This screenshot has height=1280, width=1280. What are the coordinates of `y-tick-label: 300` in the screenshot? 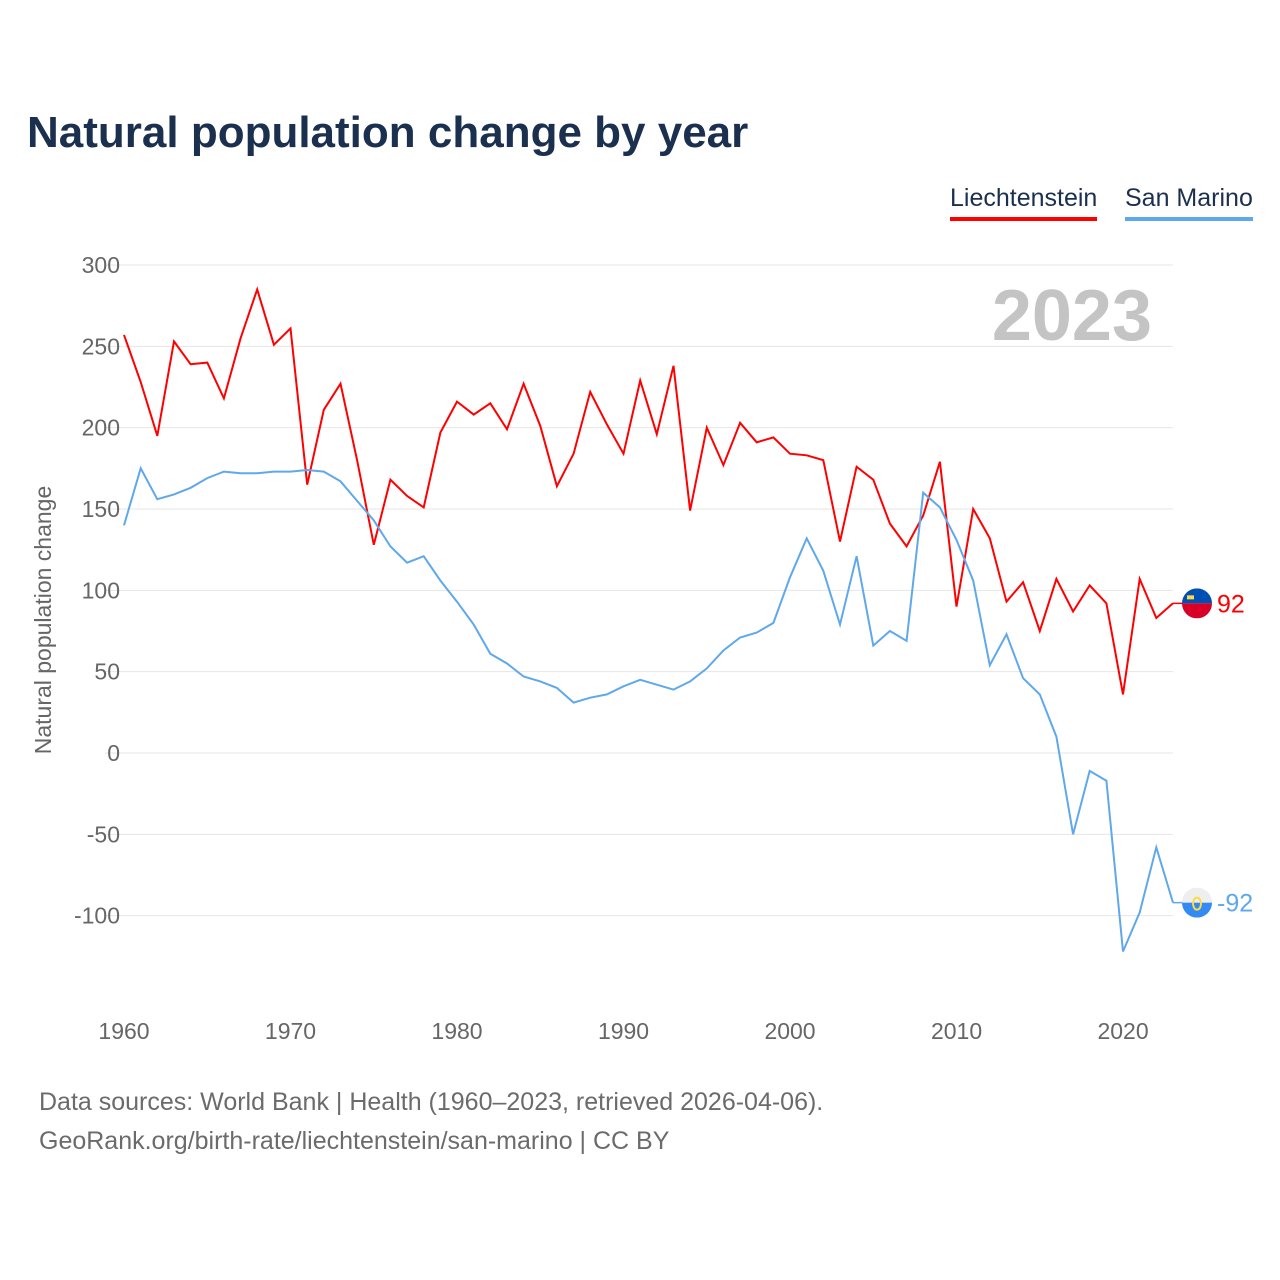 It's located at (101, 265).